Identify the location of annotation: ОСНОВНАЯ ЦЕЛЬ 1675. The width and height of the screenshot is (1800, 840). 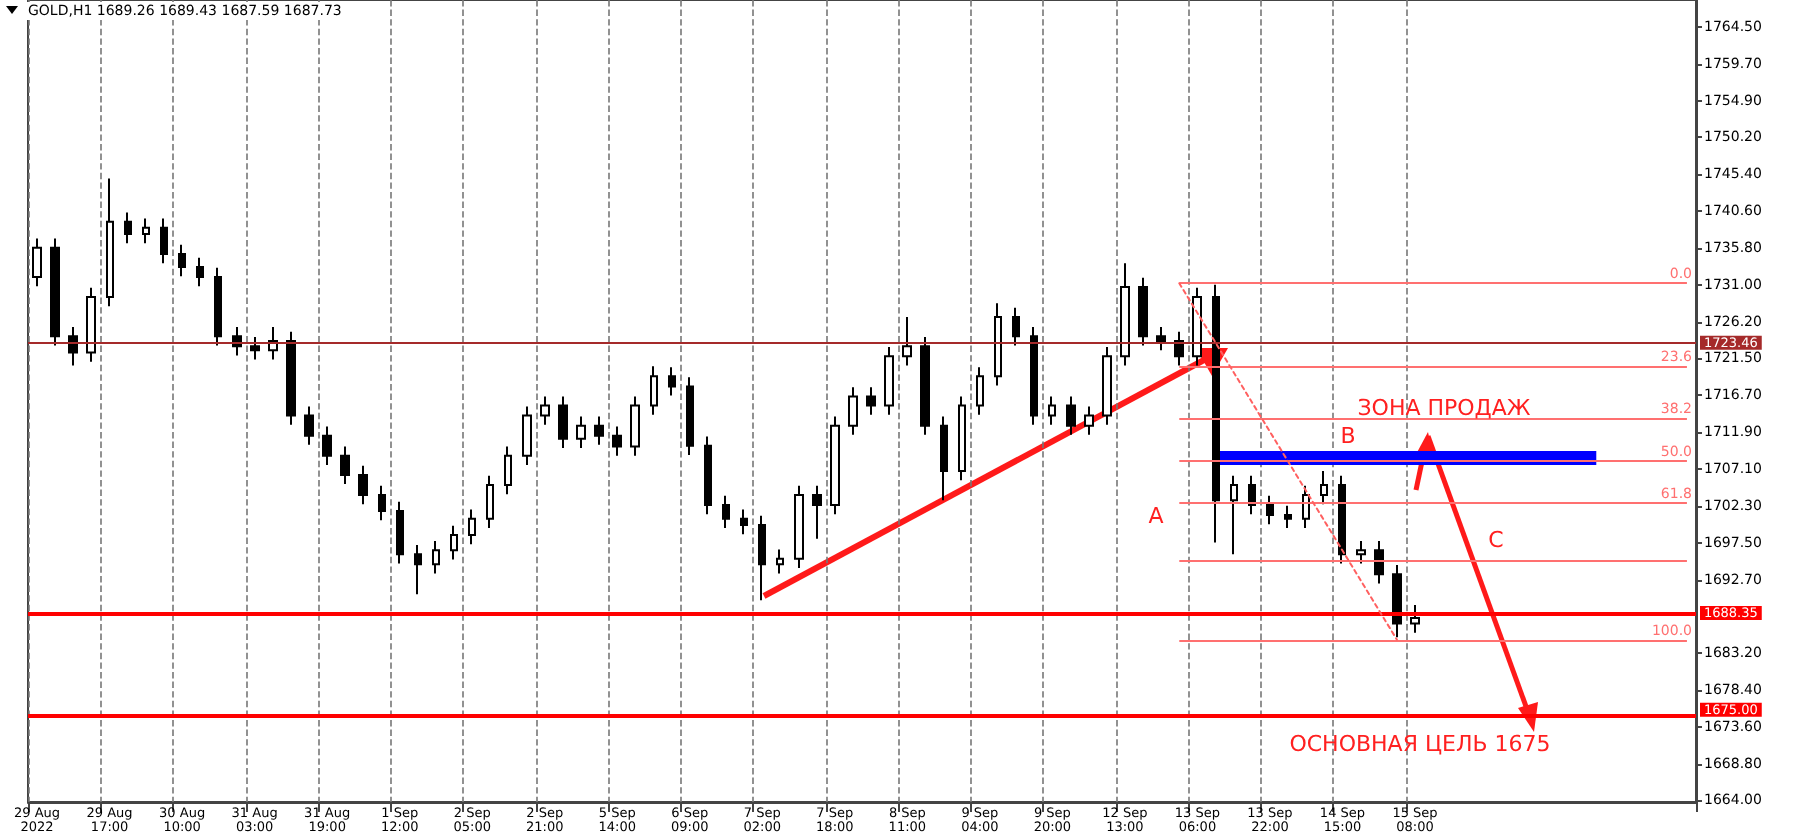
(1420, 744).